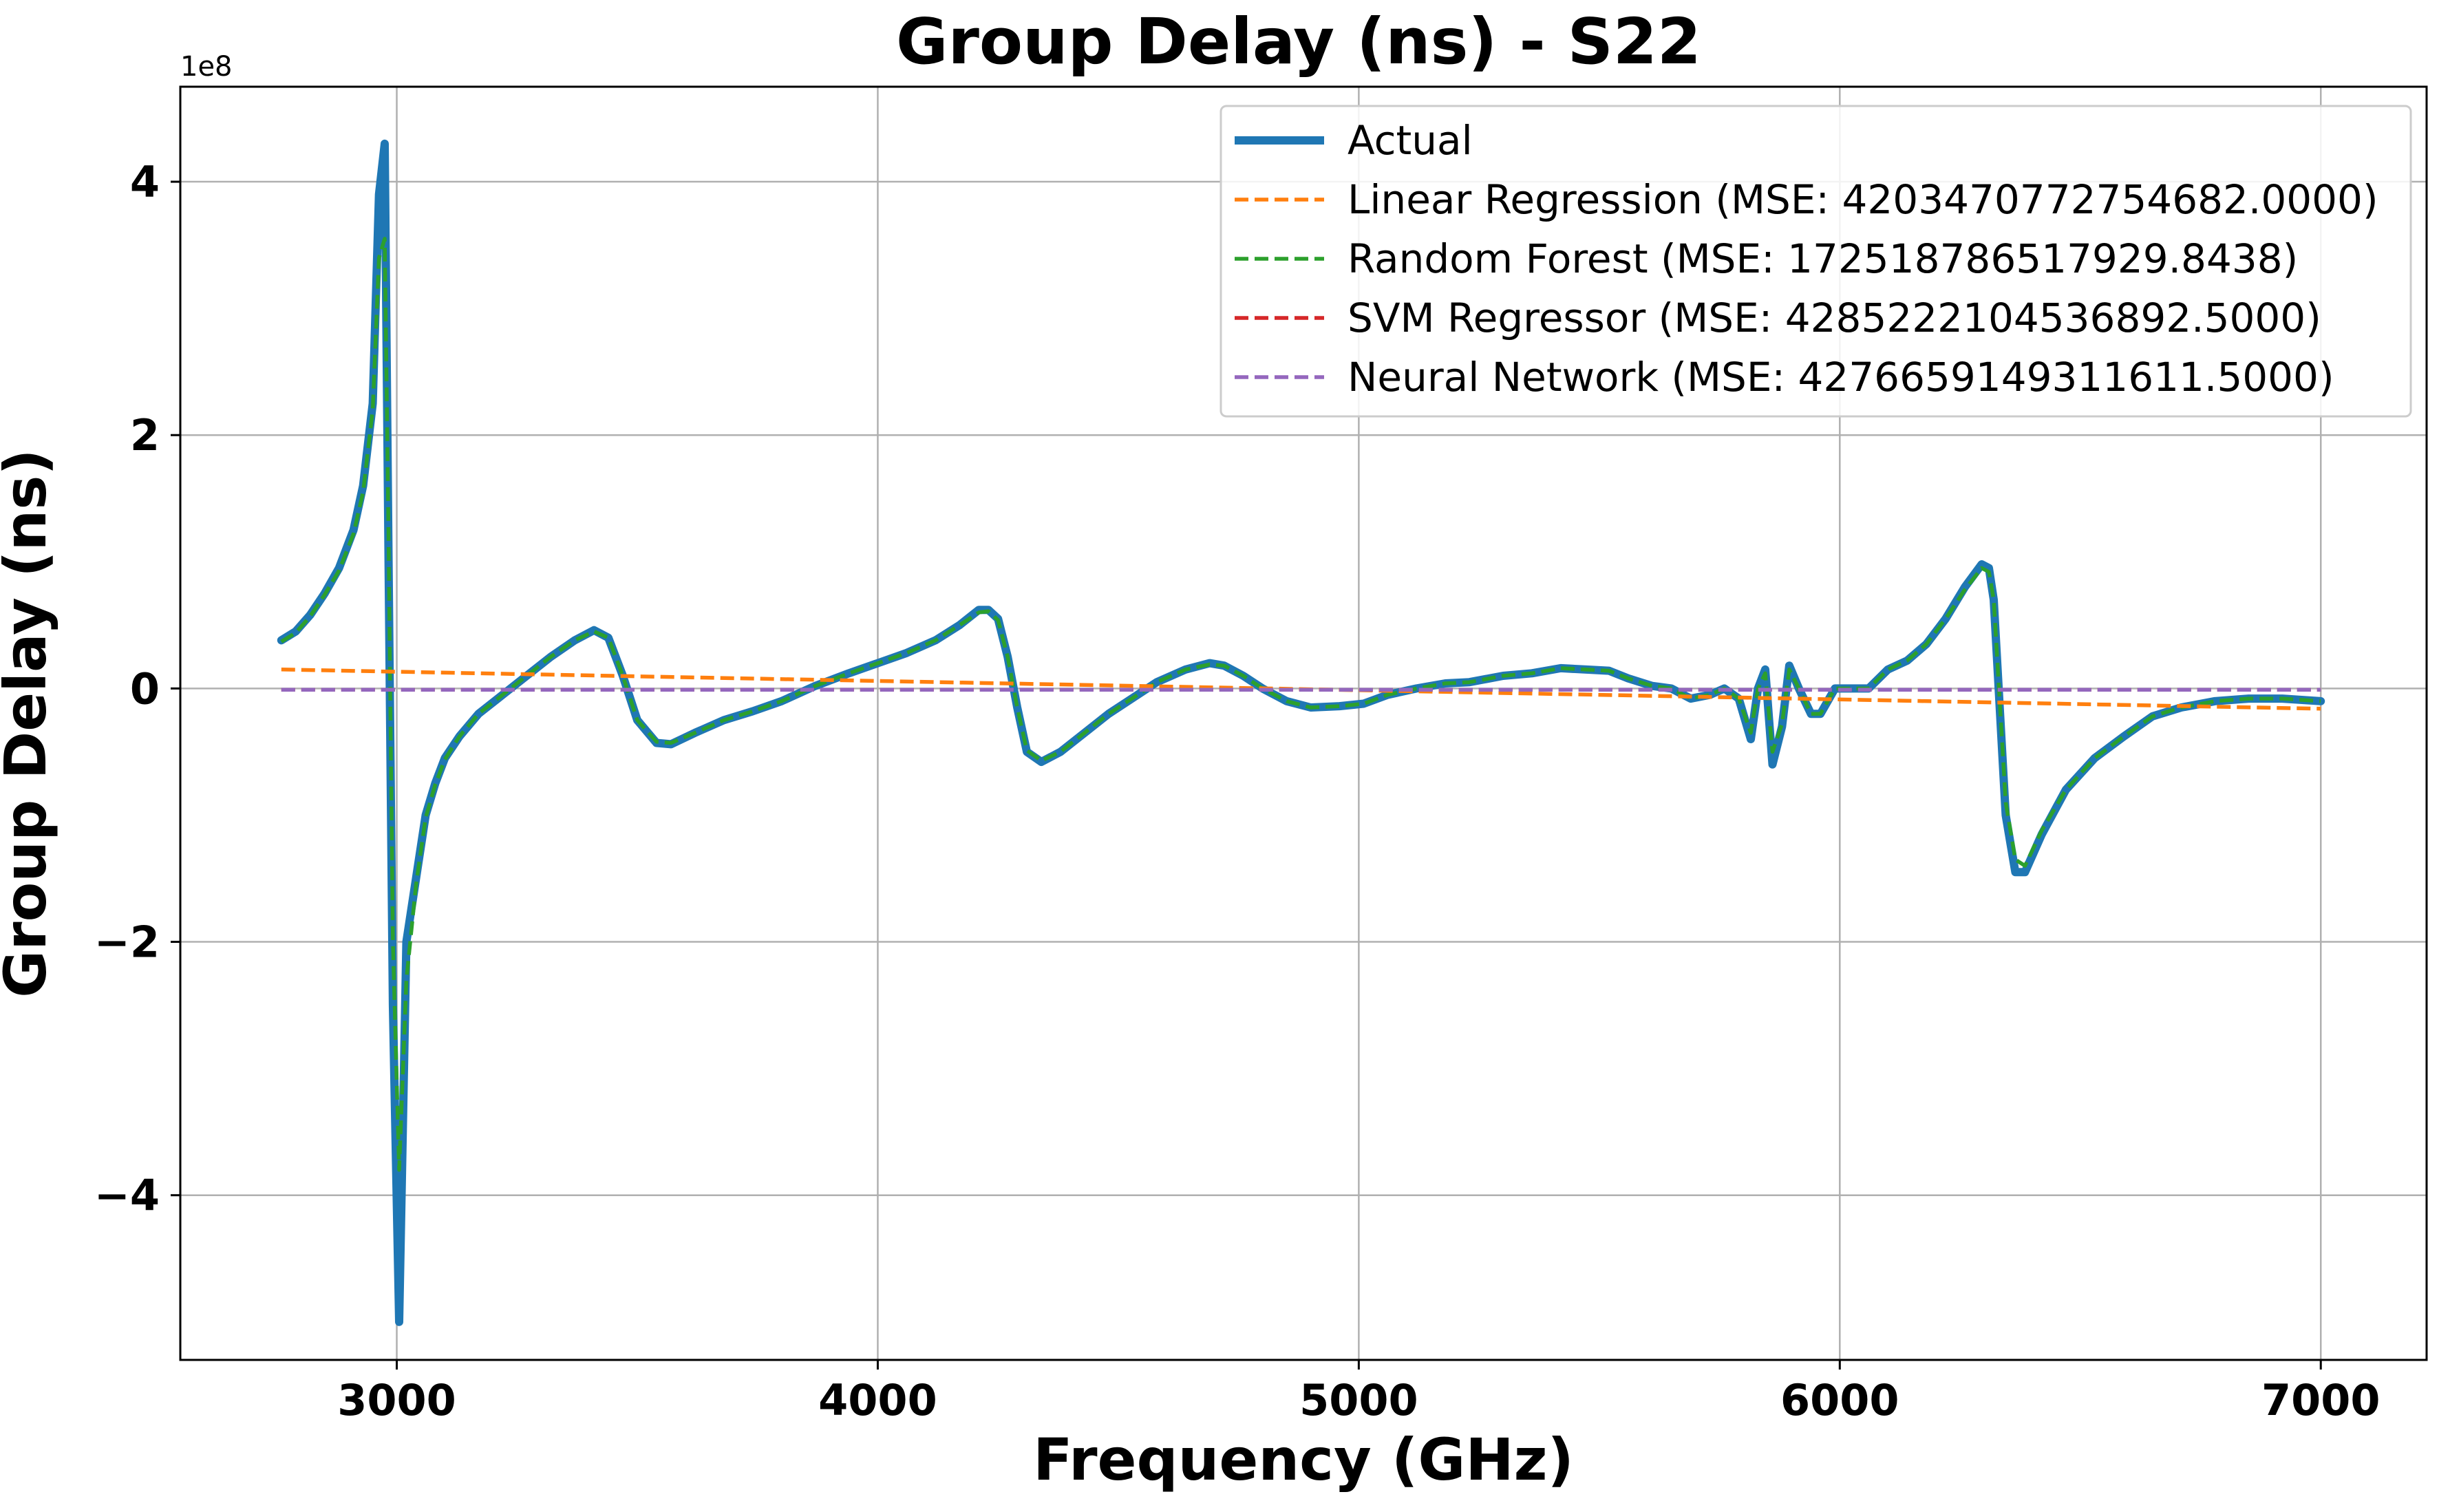  I want to click on legend-box, so click(1816, 261).